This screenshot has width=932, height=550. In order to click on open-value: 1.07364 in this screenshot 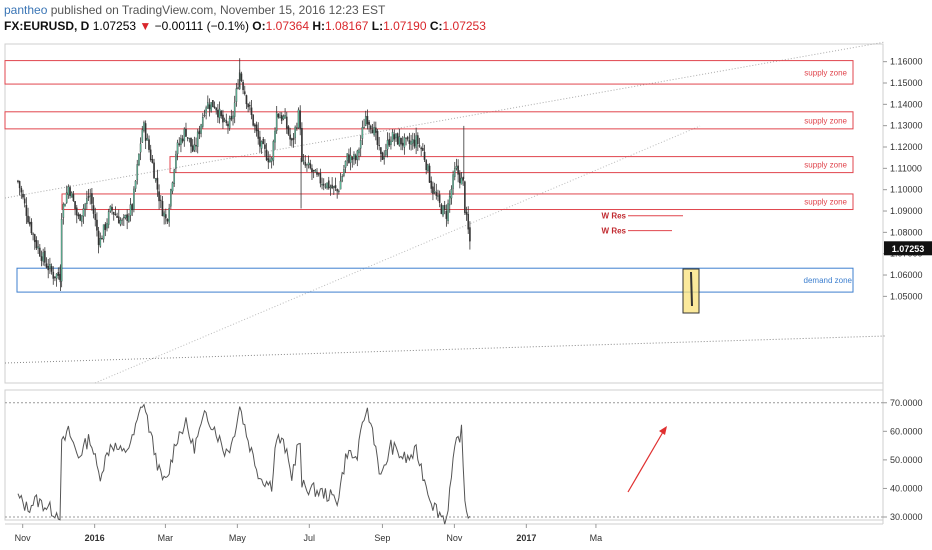, I will do `click(287, 26)`.